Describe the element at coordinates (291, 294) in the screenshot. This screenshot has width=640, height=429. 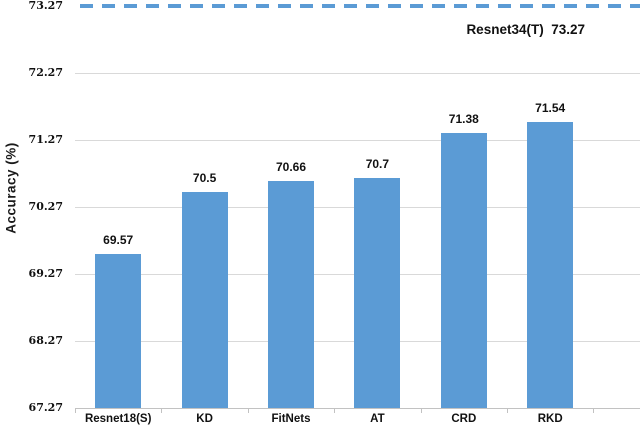
I see `bar-fitnets` at that location.